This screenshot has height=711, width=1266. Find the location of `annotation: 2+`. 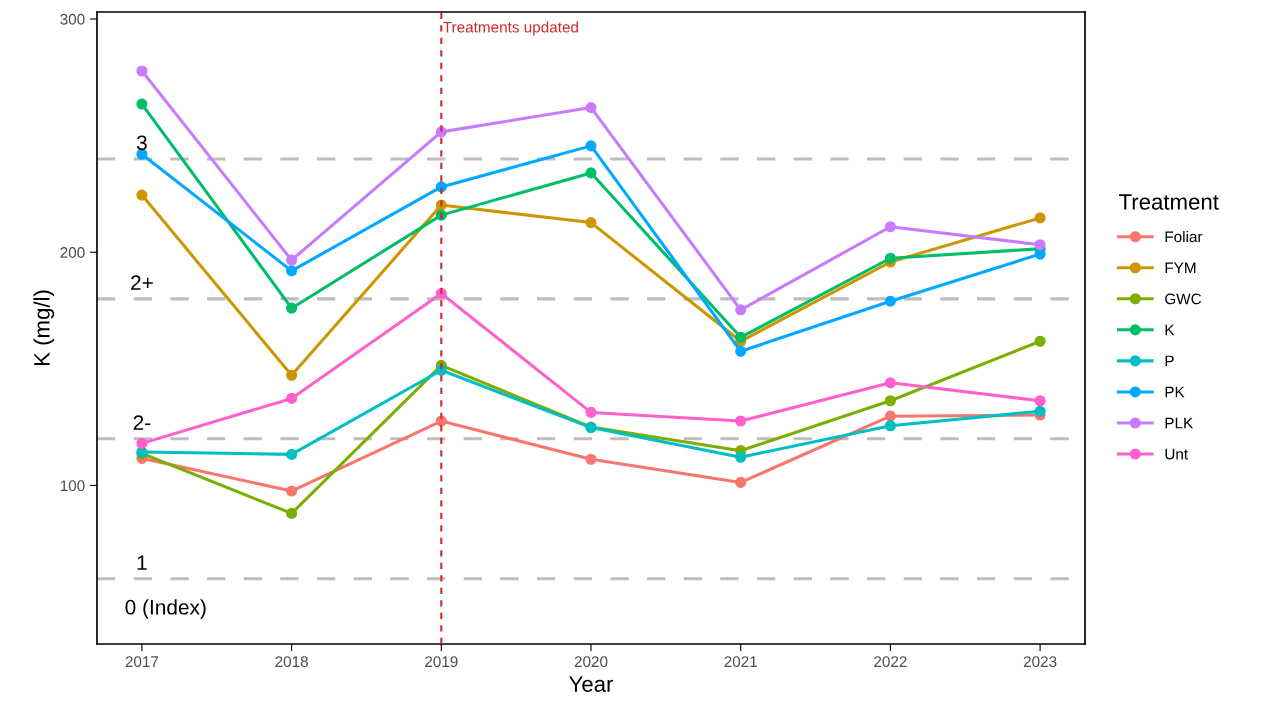

annotation: 2+ is located at coordinates (142, 282).